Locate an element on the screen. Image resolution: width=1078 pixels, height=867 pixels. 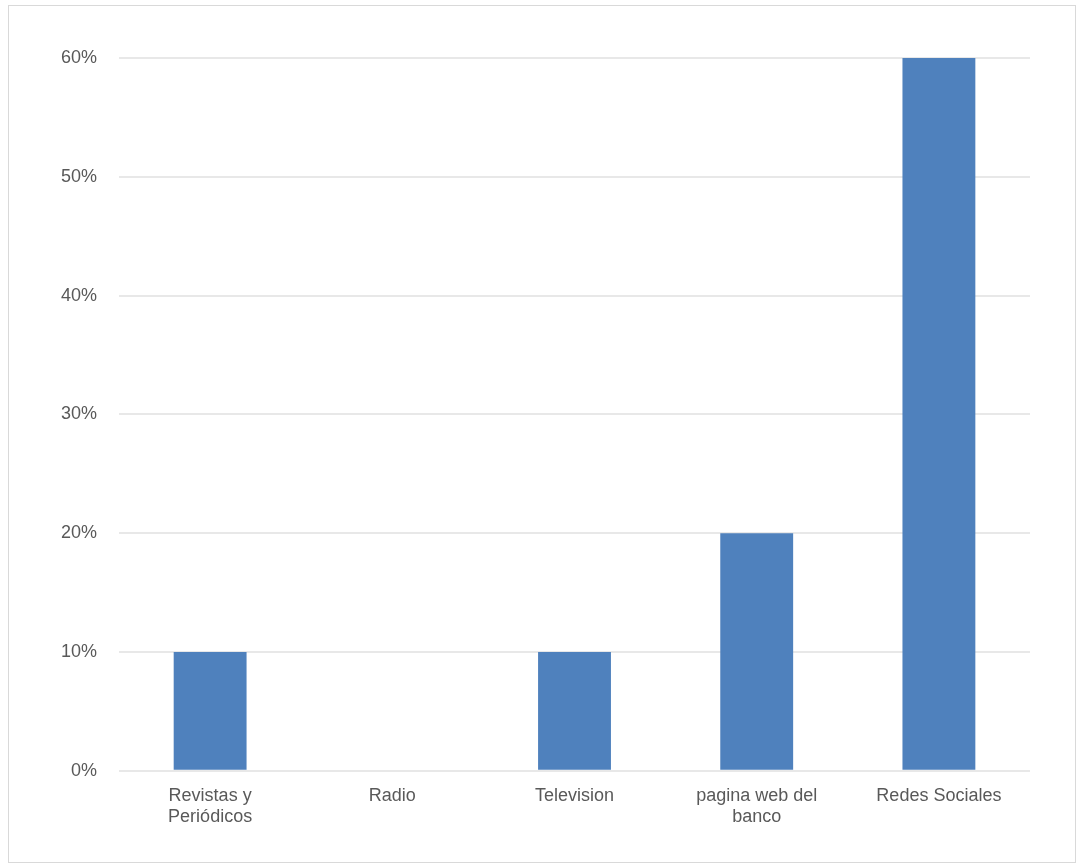
y-tick-label: 40% is located at coordinates (79, 294).